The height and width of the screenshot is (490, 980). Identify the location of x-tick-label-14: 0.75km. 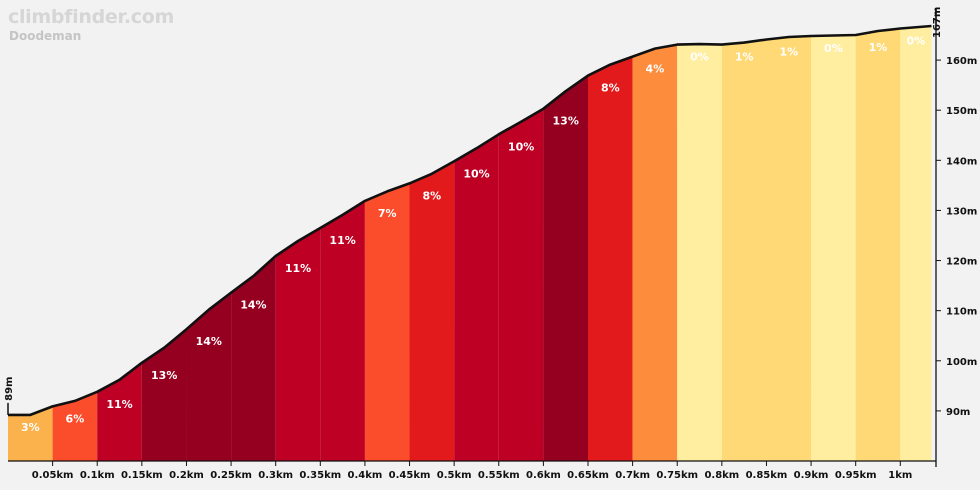
(677, 475).